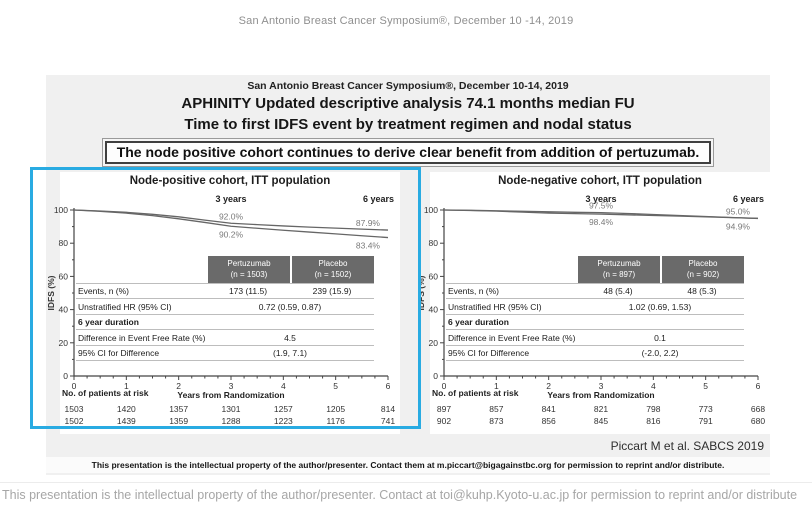  I want to click on x-tick-label: 3, so click(601, 386).